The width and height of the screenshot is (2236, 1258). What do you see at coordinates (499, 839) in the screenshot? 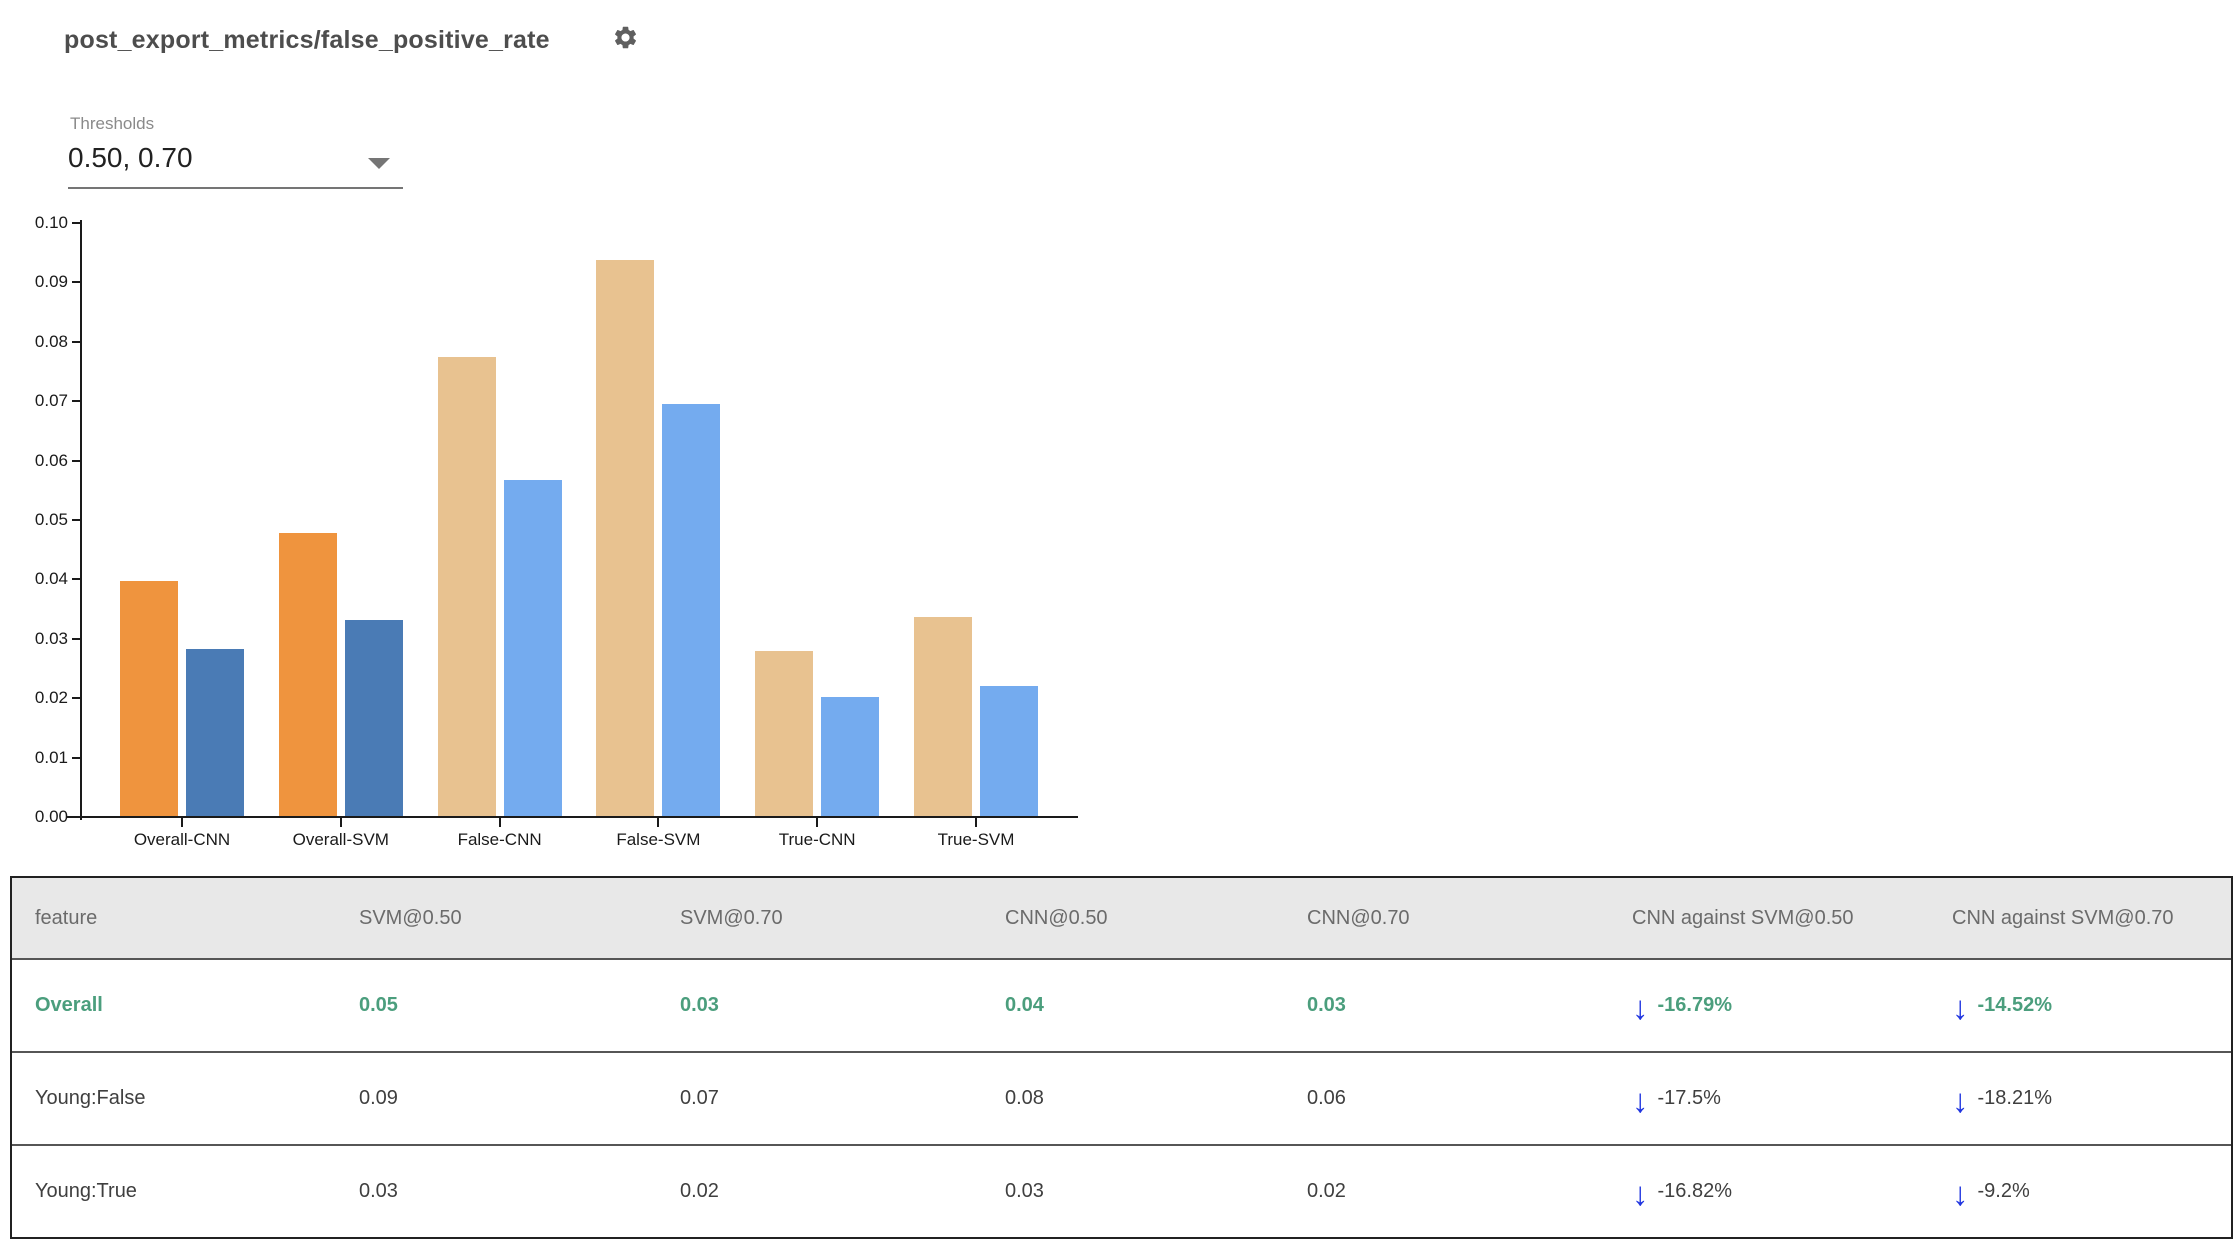
I see `x-tick-label: False-CNN` at bounding box center [499, 839].